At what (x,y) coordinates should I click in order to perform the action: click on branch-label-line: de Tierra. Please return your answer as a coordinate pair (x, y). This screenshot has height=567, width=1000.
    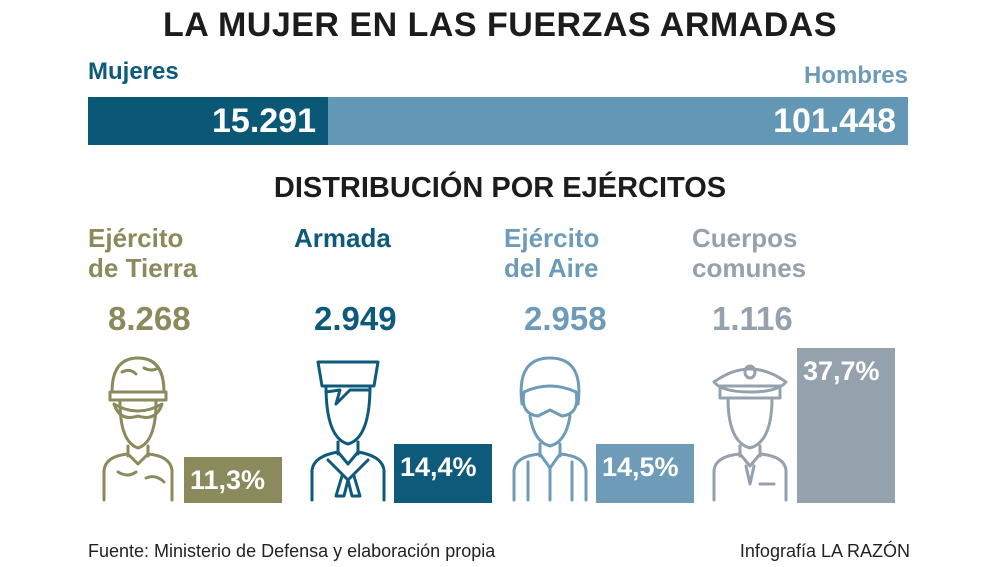
    Looking at the image, I should click on (143, 268).